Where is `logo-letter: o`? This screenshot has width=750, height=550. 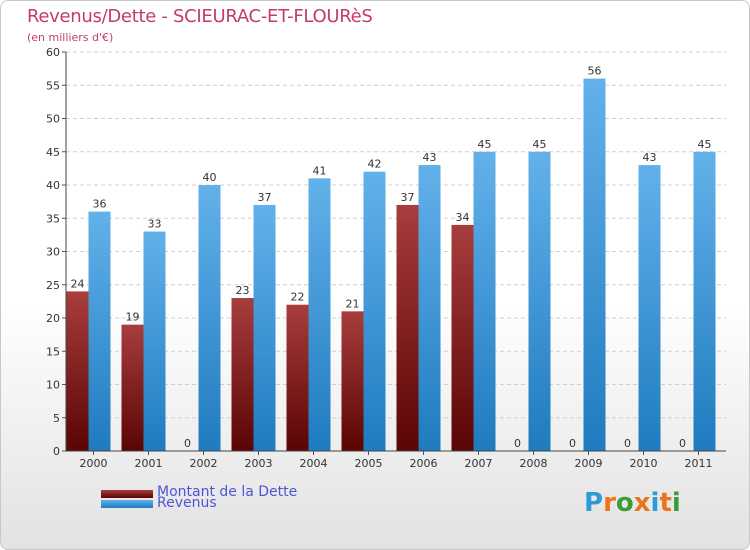
logo-letter: o is located at coordinates (624, 503).